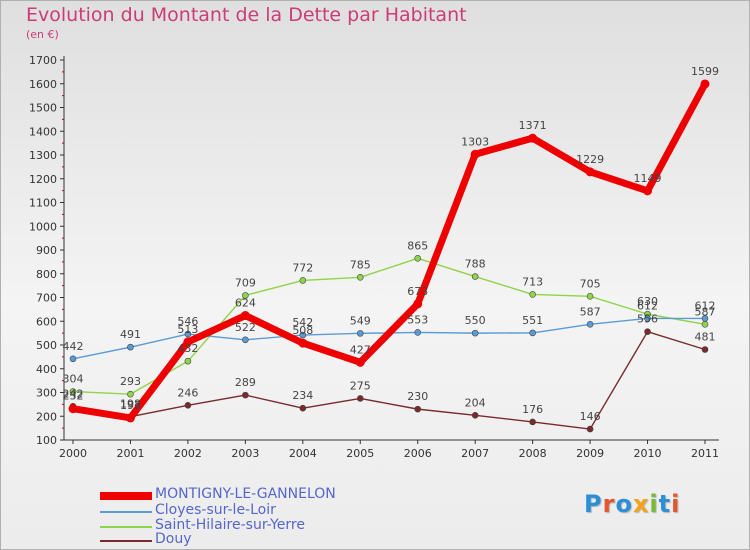  Describe the element at coordinates (43, 226) in the screenshot. I see `y-tick-label: 1000` at that location.